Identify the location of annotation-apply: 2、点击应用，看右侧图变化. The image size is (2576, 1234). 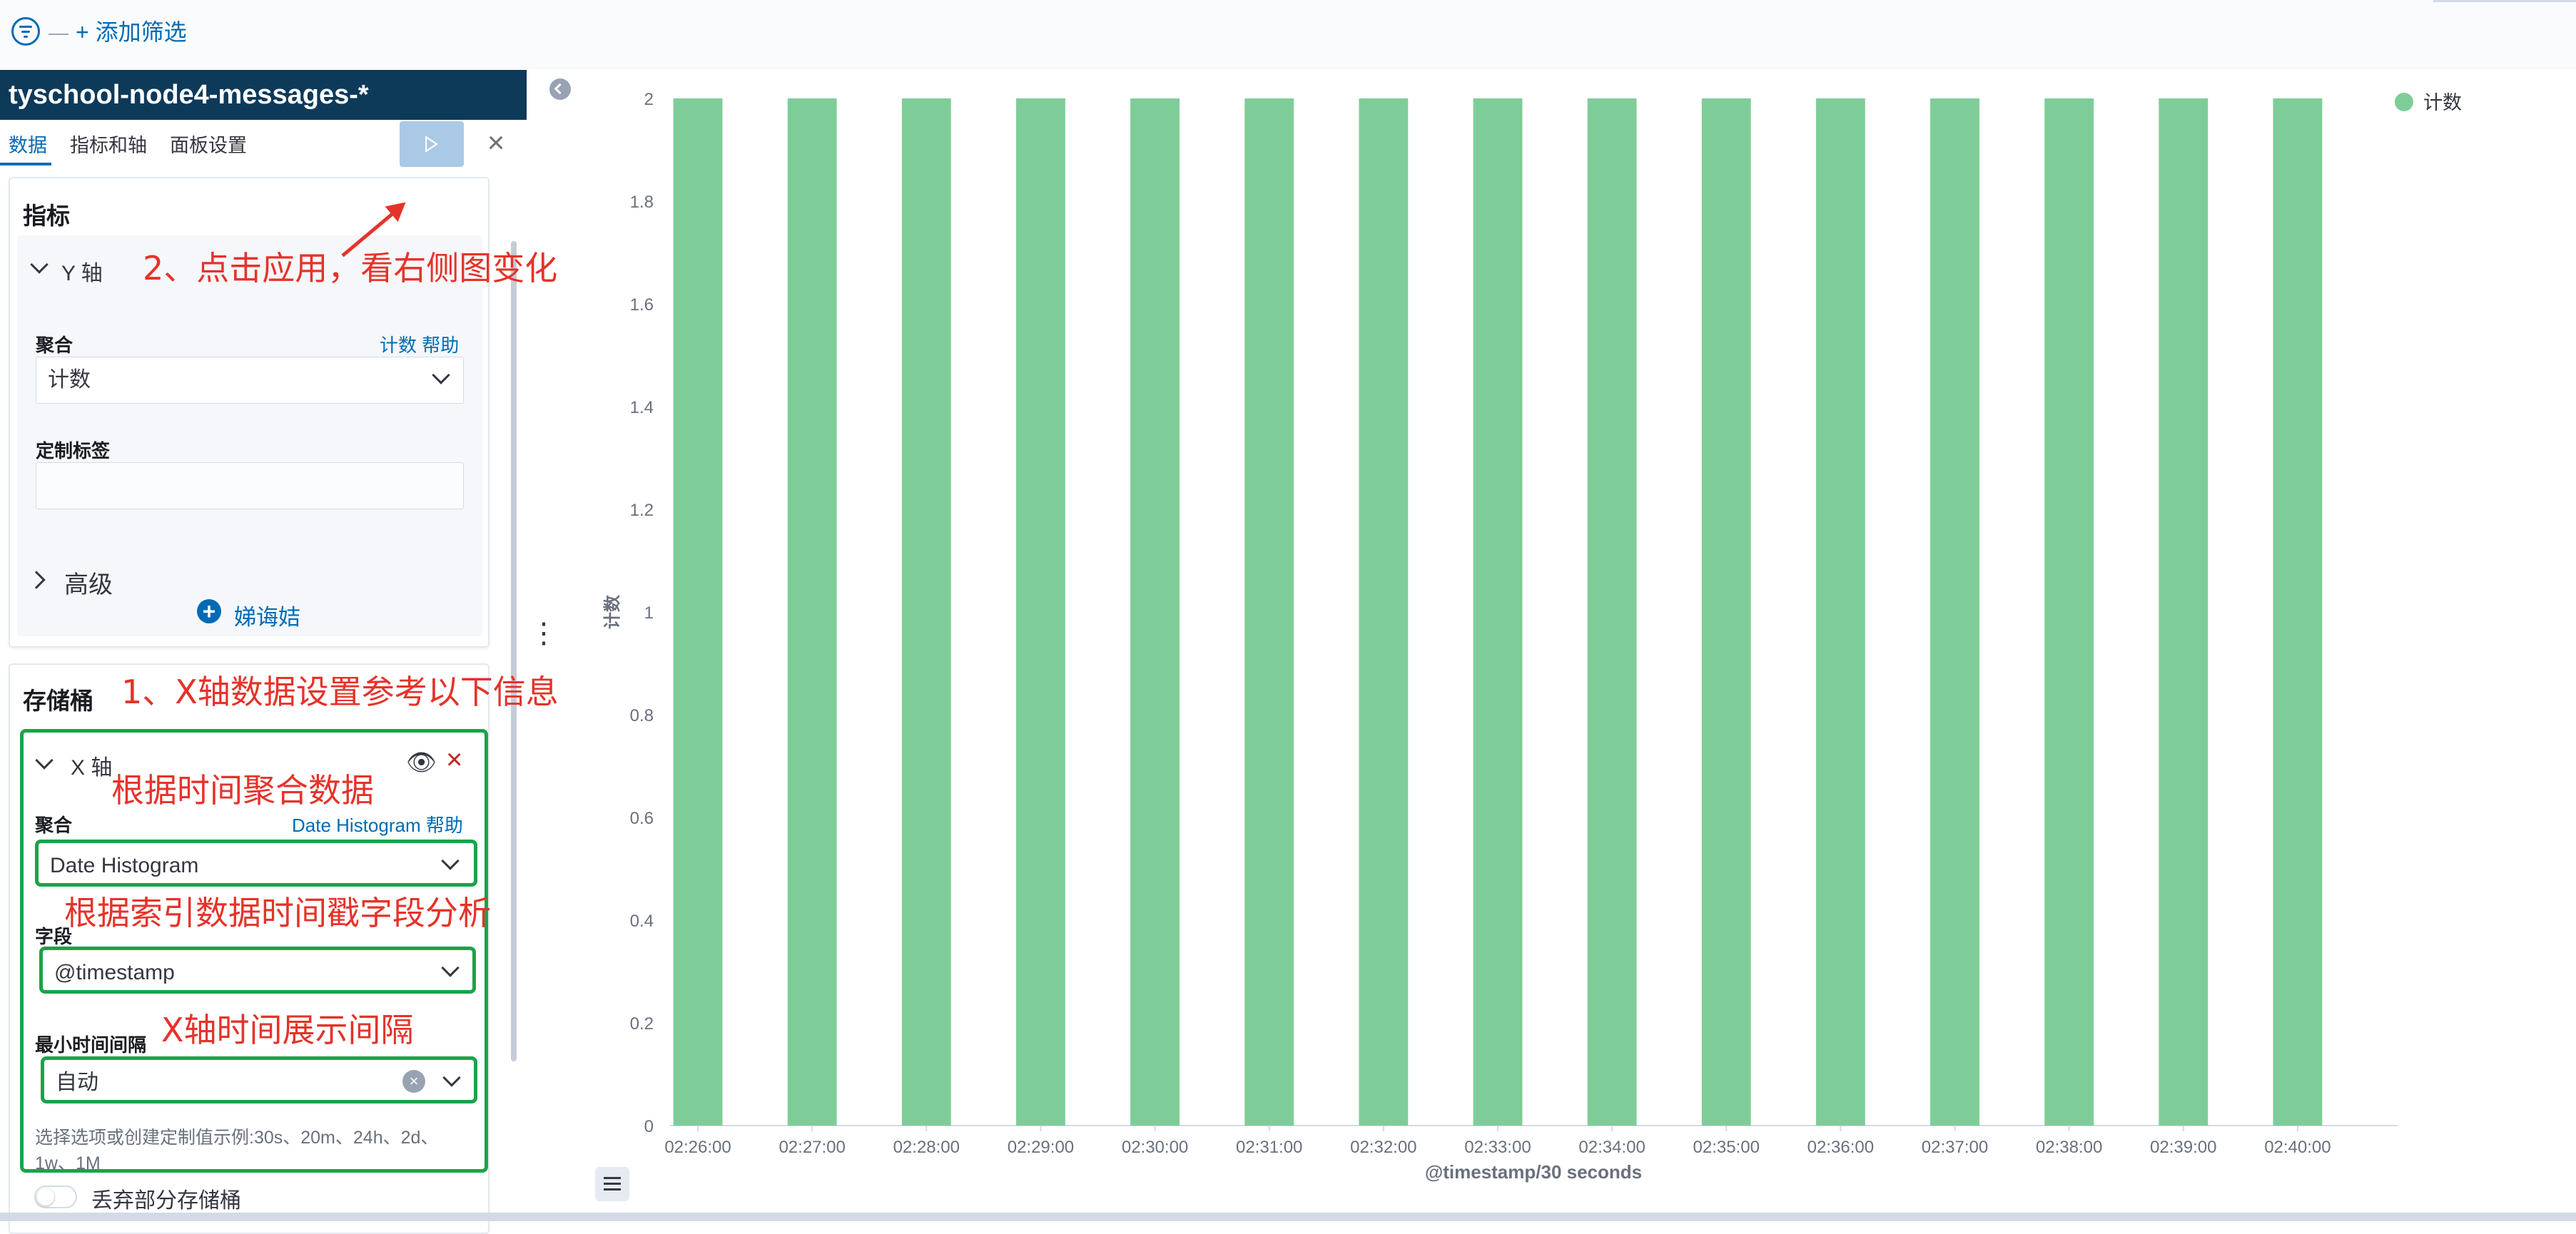
(350, 268).